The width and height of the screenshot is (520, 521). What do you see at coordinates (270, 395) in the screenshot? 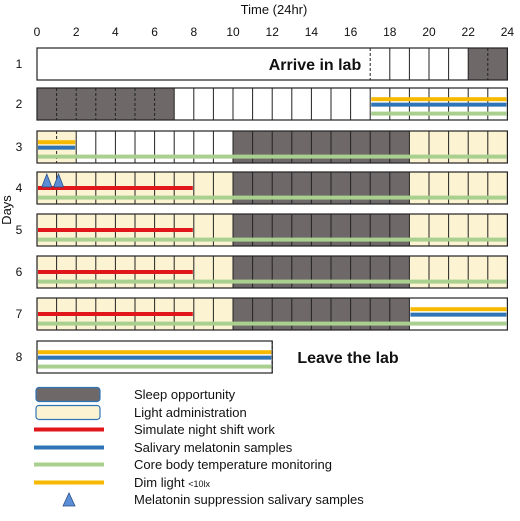
I see `legend-item: Sleep opportunity` at bounding box center [270, 395].